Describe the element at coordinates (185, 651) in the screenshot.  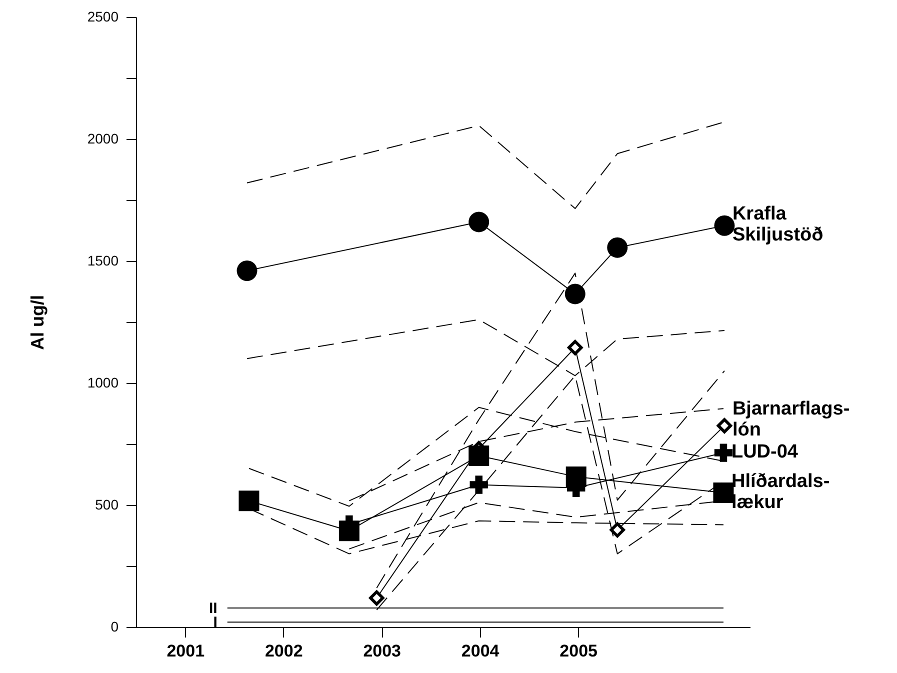
I see `x-tick-label: 2001` at that location.